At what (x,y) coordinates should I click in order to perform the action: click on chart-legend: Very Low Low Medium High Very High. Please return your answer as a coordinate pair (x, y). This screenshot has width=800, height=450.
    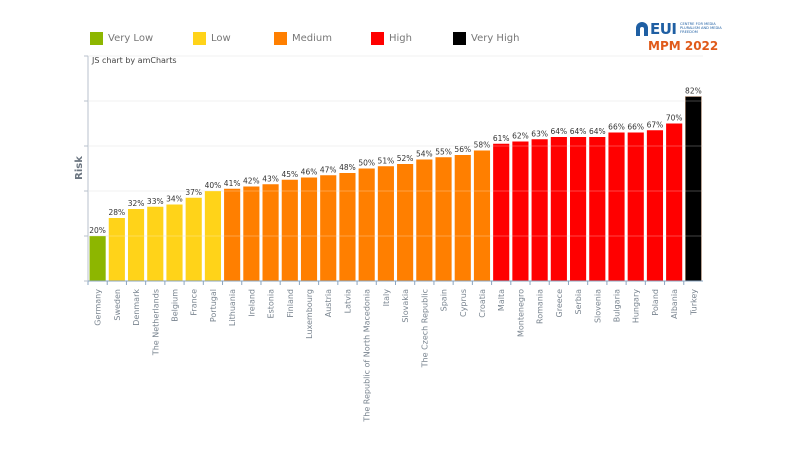
    Looking at the image, I should click on (316, 38).